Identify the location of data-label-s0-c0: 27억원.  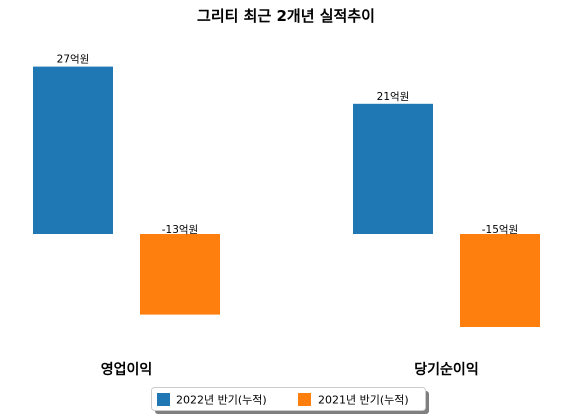
(73, 60).